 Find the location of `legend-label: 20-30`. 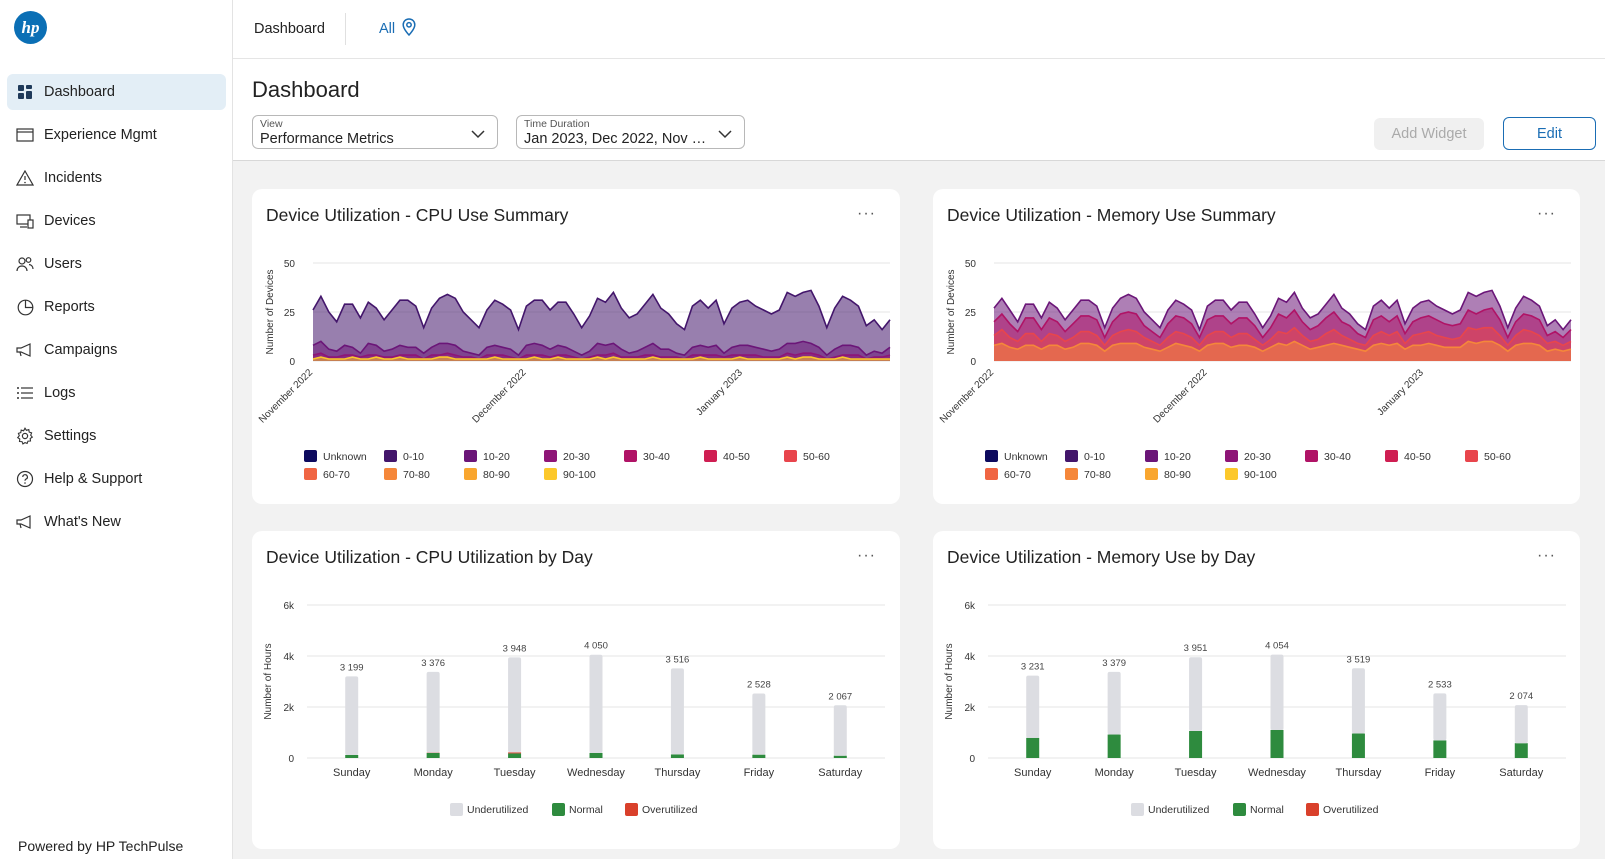

legend-label: 20-30 is located at coordinates (1257, 457).